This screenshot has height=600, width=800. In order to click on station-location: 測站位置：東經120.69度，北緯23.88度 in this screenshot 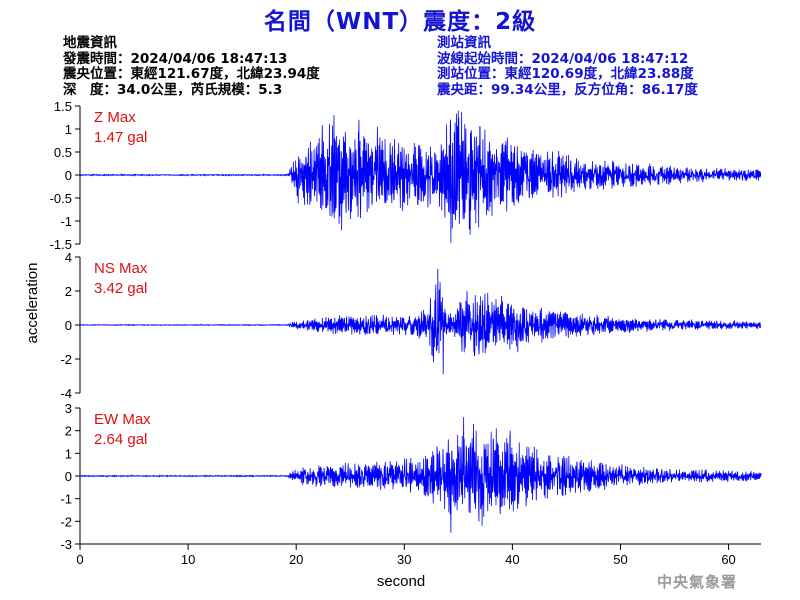, I will do `click(565, 74)`.